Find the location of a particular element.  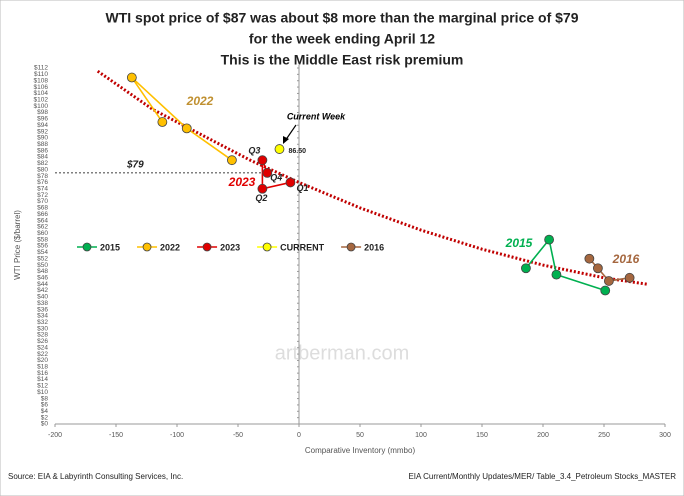

y-tick-label: $18 is located at coordinates (42, 367).